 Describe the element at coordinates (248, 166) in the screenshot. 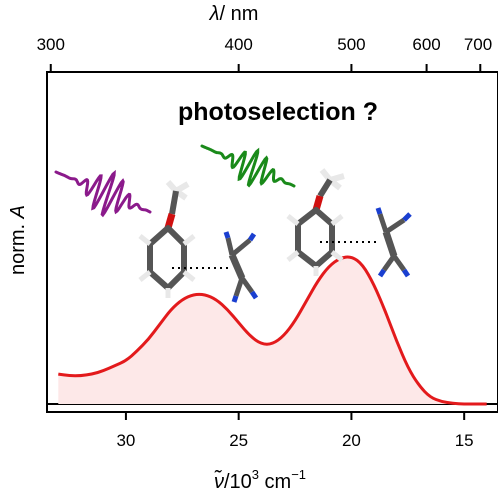

I see `light-pulse-green` at that location.